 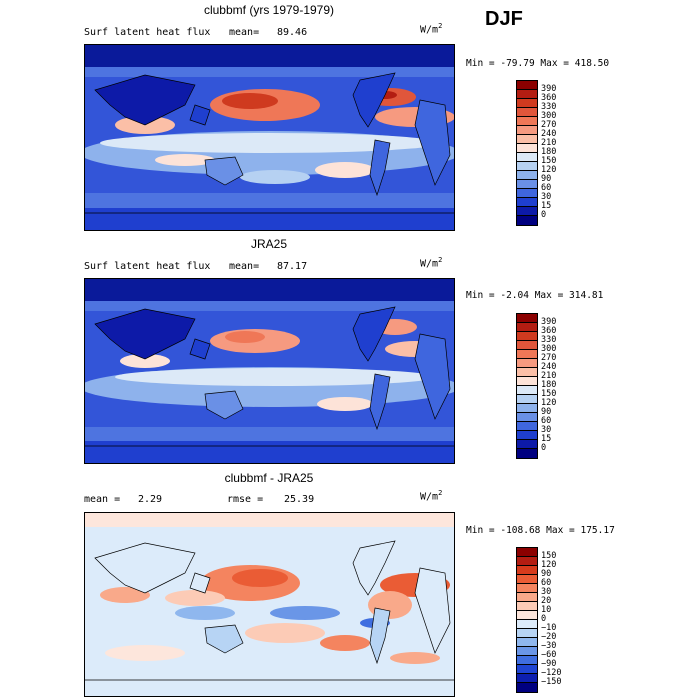 I want to click on panel-3-colorbar-ticks: 150 120 90 60 30 20 10 0 −10 −20 −30 −60 −90 −120 −150, so click(x=561, y=619).